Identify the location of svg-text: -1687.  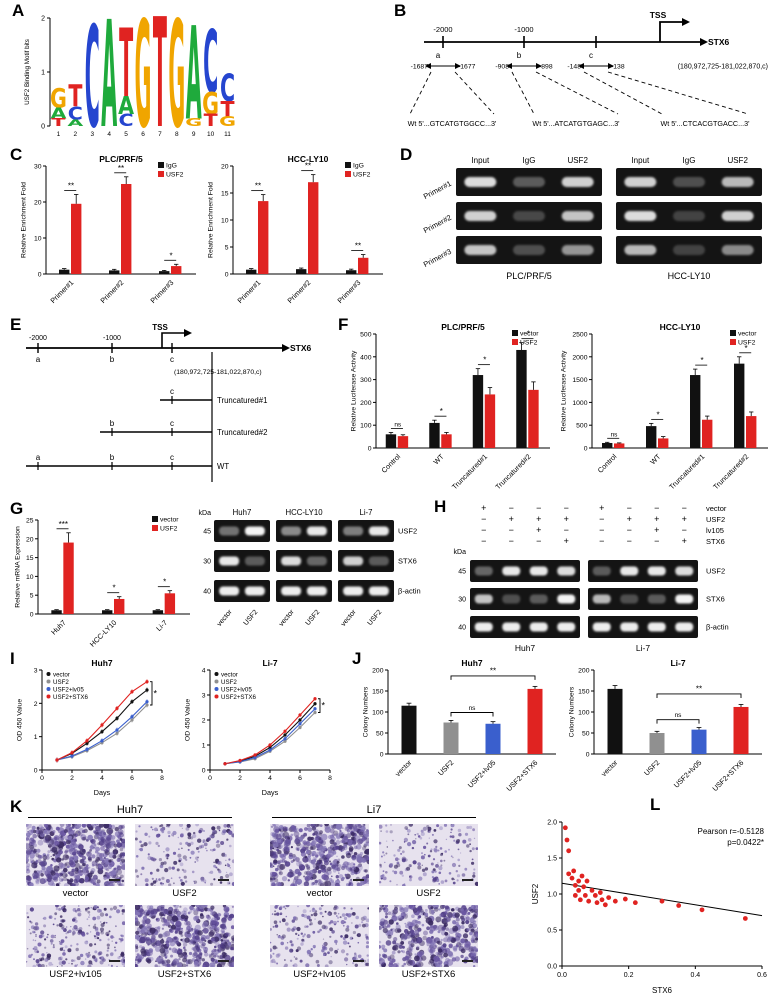
(420, 67).